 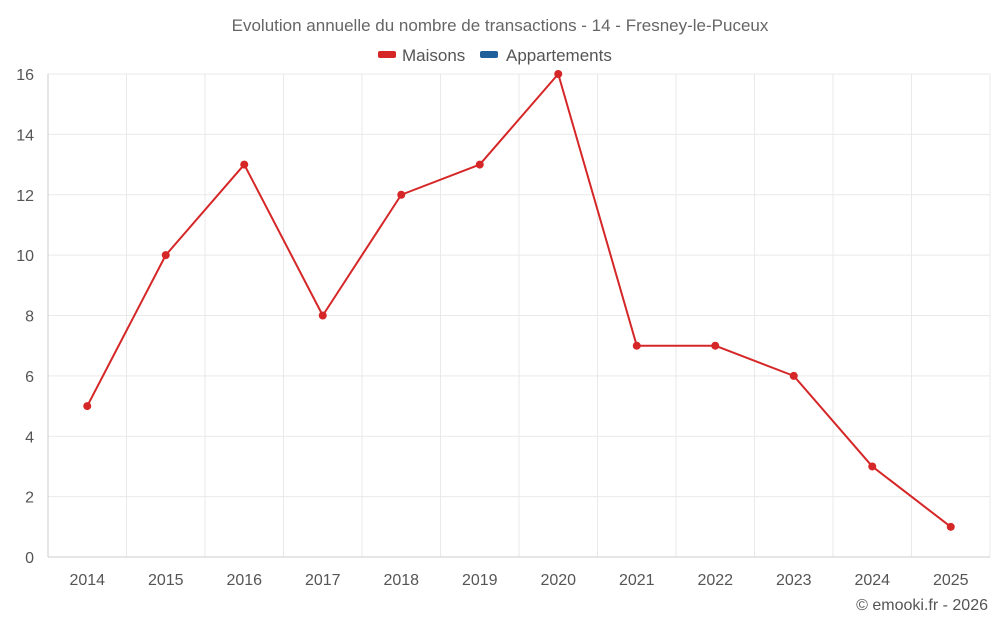 What do you see at coordinates (323, 580) in the screenshot?
I see `x-tick-label: 2017` at bounding box center [323, 580].